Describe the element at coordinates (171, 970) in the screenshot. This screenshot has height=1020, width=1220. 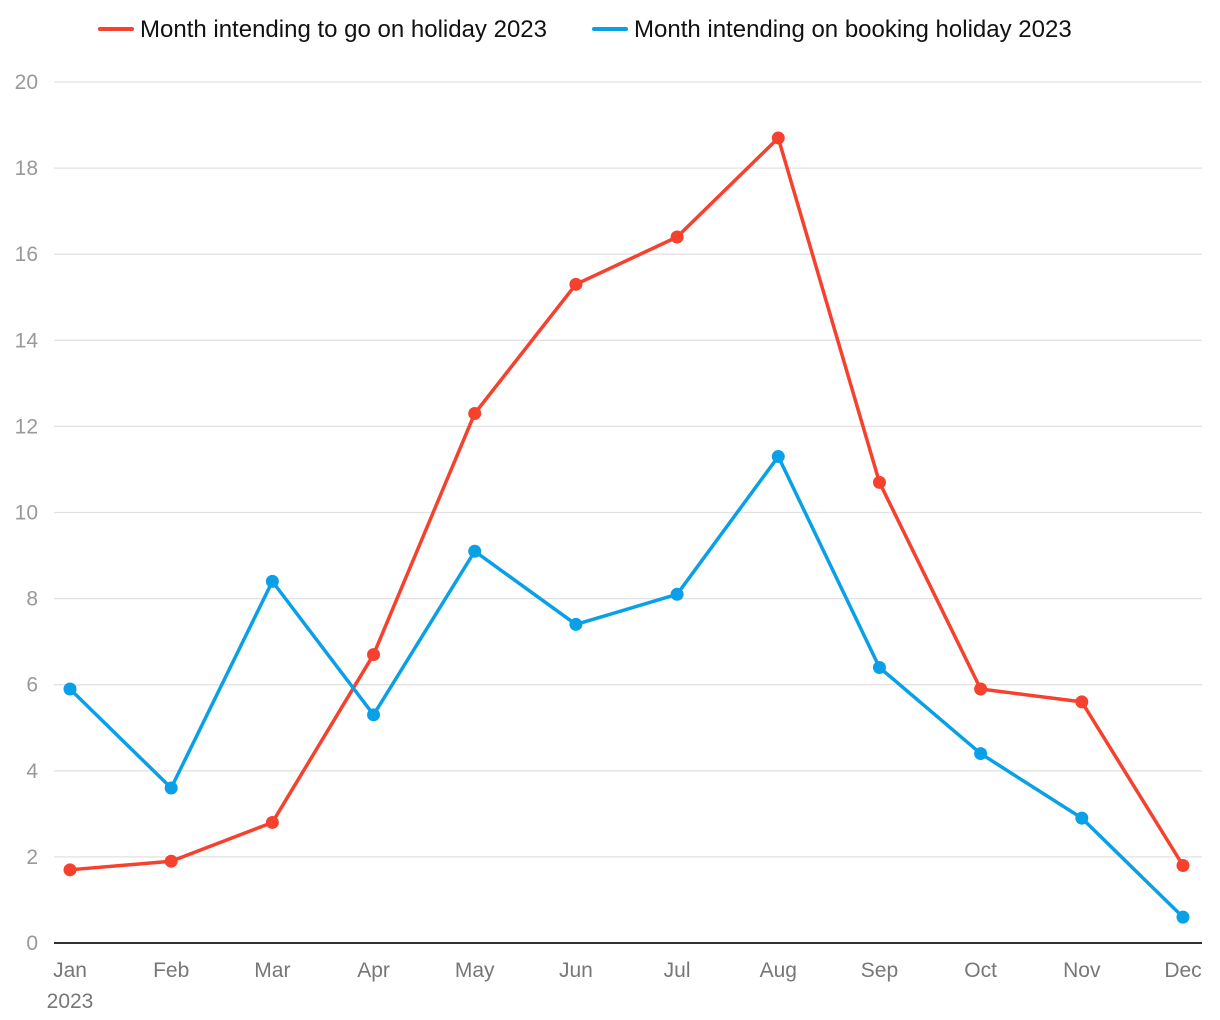
I see `x-tick-label: Feb` at that location.